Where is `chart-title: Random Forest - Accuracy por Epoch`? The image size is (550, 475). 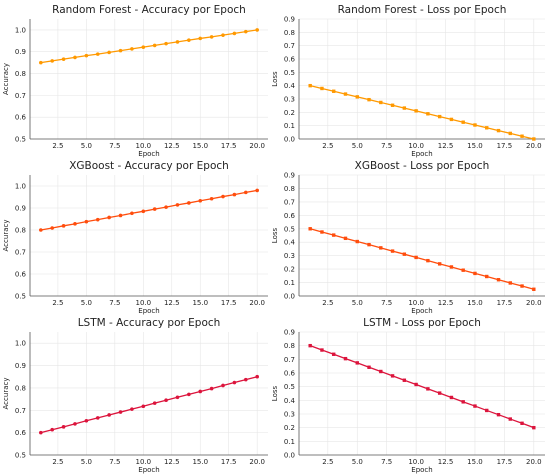 chart-title: Random Forest - Accuracy por Epoch is located at coordinates (149, 10).